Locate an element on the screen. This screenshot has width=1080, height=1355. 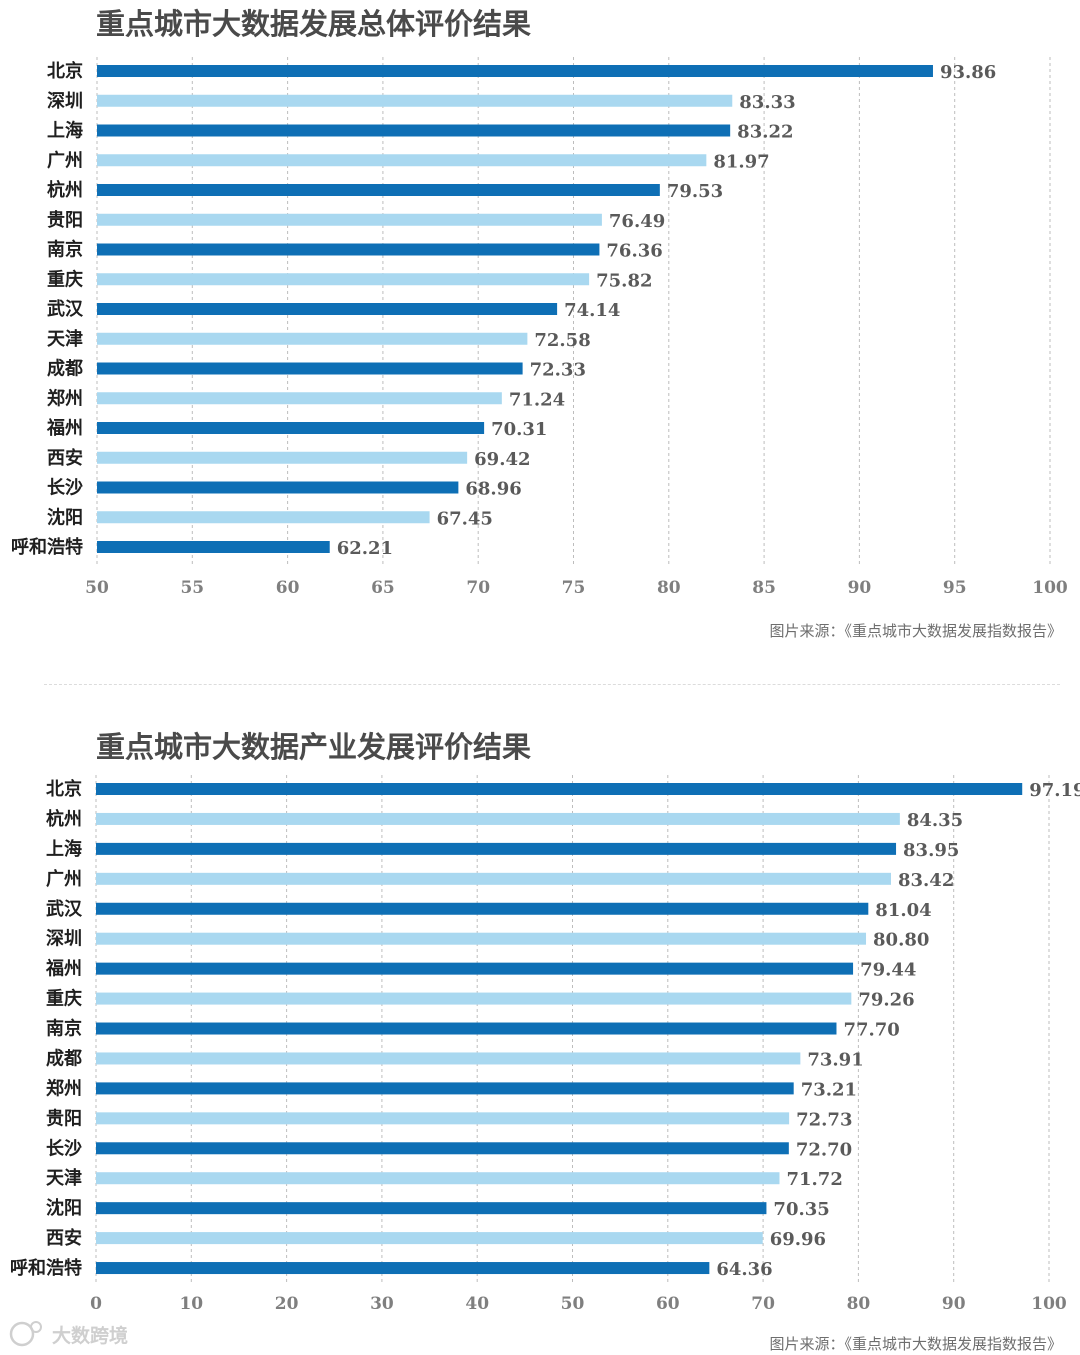
chart-1-tick-label: 60 is located at coordinates (288, 588).